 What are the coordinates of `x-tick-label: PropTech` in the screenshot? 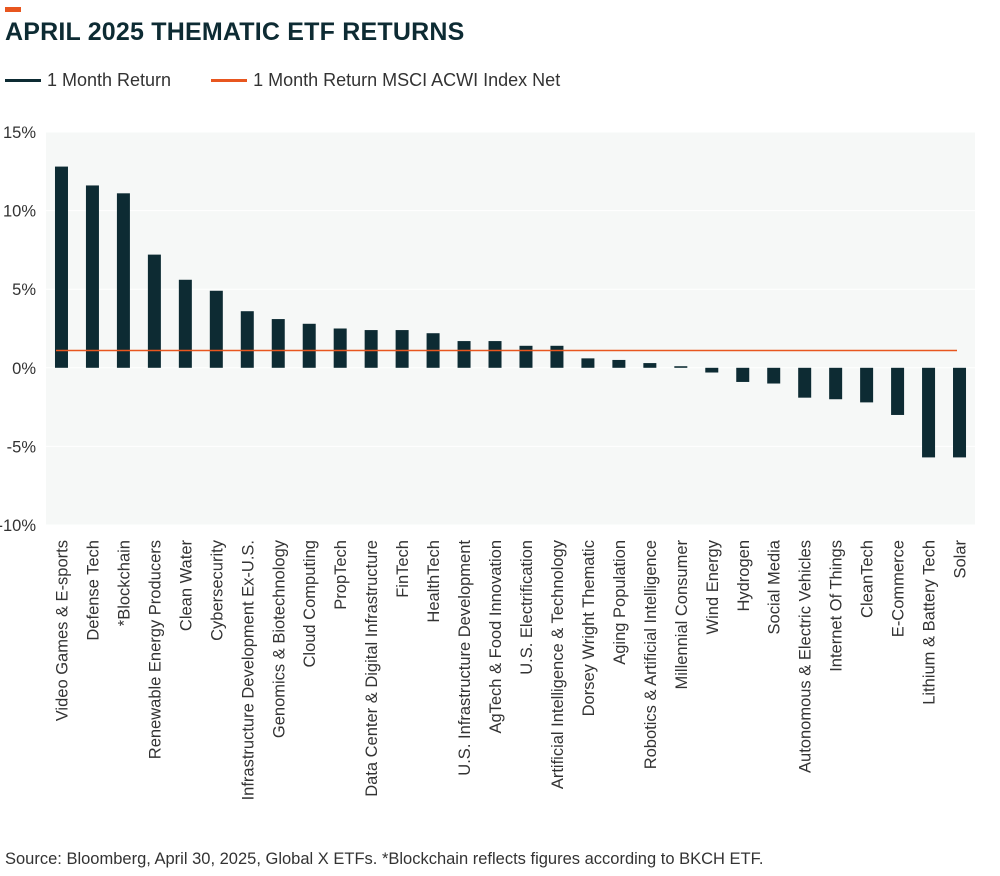 It's located at (341, 575).